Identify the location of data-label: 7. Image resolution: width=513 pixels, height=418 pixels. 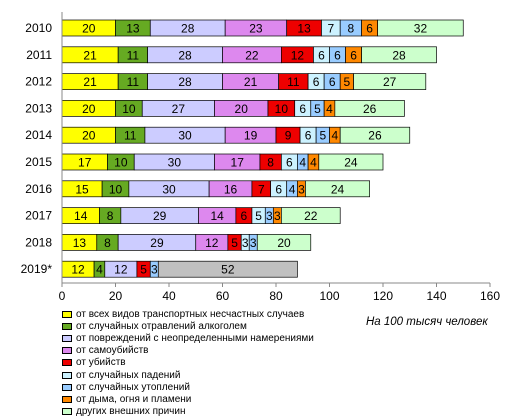
(330, 29).